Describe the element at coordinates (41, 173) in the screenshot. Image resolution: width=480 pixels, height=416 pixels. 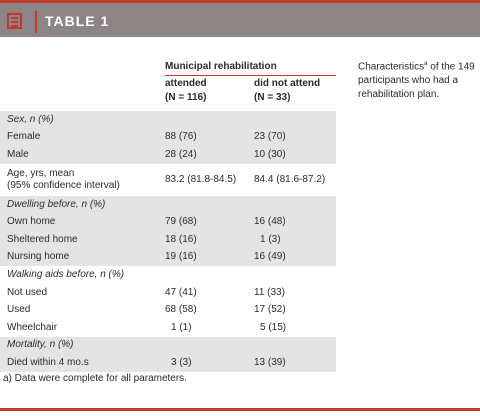
I see `row-label-text: Age, yrs, mean` at that location.